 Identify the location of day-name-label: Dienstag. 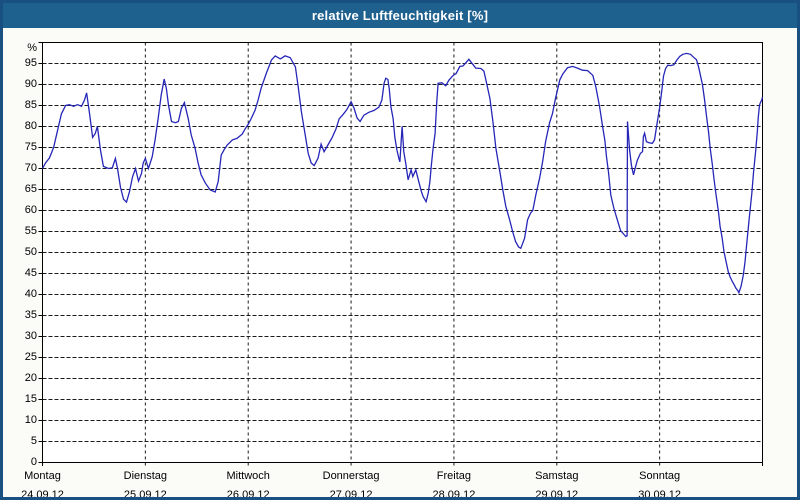
(145, 476).